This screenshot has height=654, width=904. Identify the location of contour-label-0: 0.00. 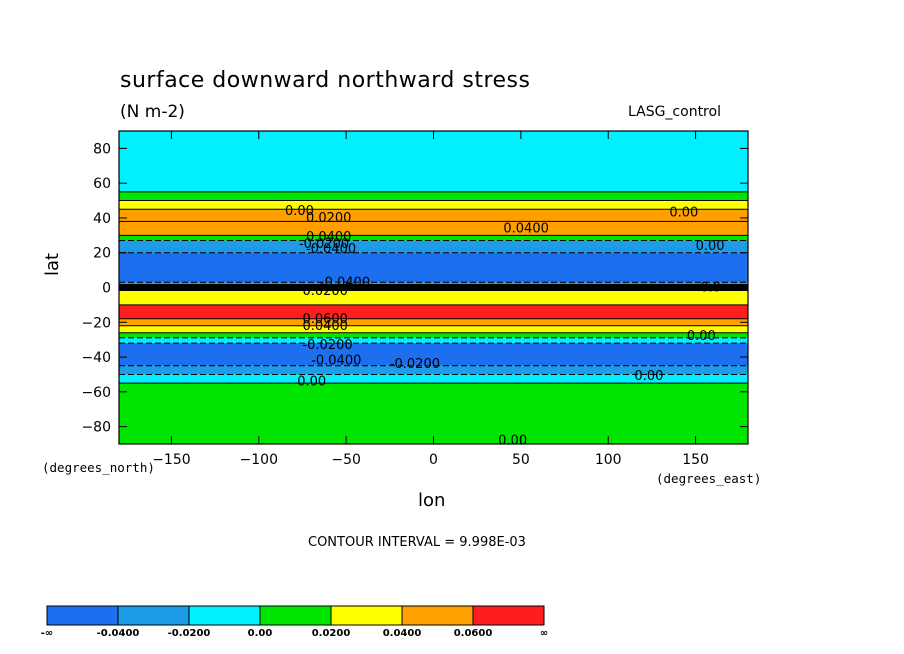
(299, 211).